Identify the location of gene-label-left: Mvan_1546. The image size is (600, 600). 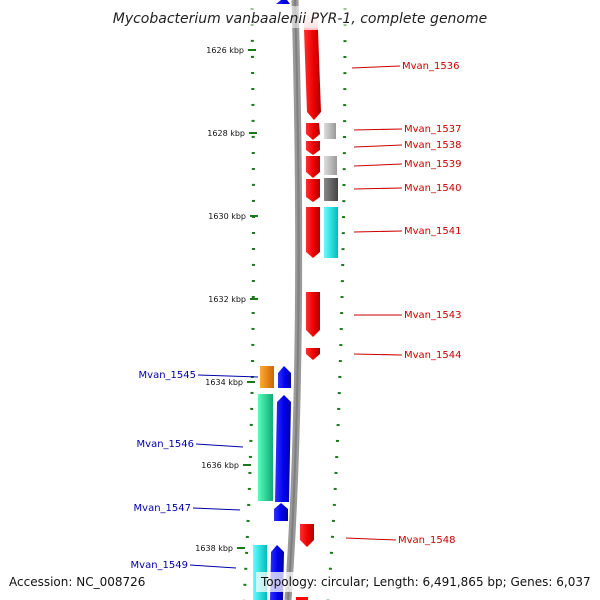
(165, 444).